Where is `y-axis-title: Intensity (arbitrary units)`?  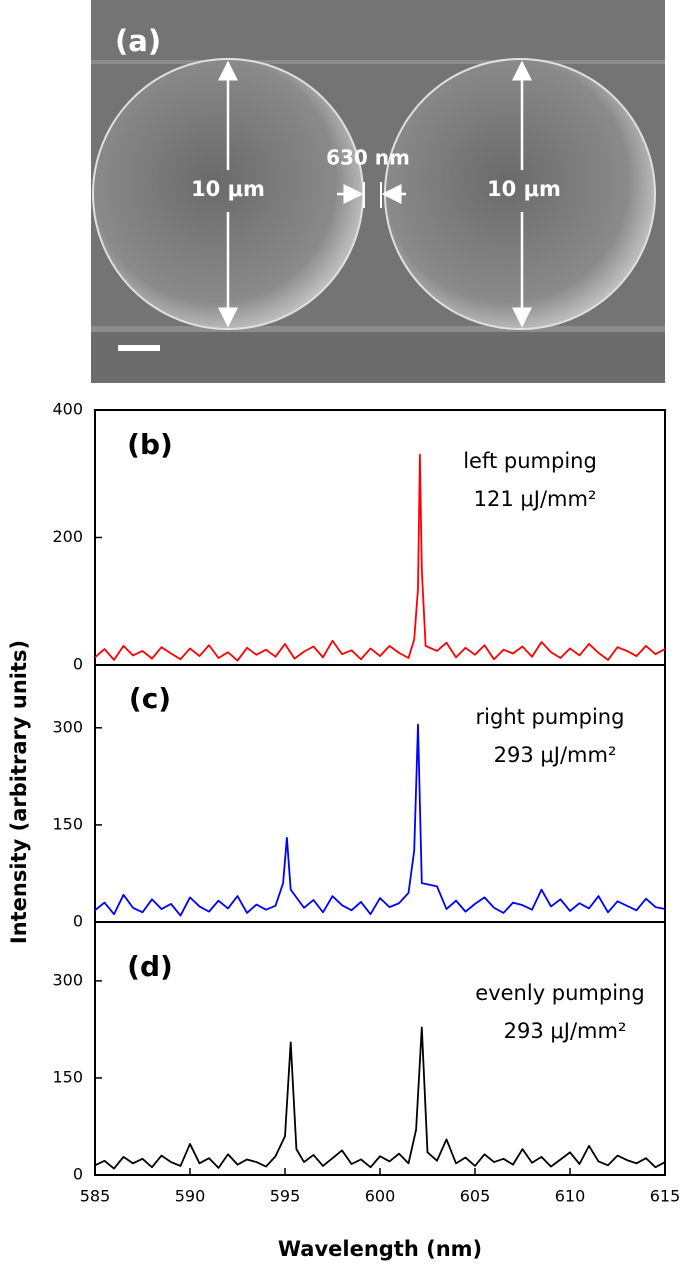 y-axis-title: Intensity (arbitrary units) is located at coordinates (19, 792).